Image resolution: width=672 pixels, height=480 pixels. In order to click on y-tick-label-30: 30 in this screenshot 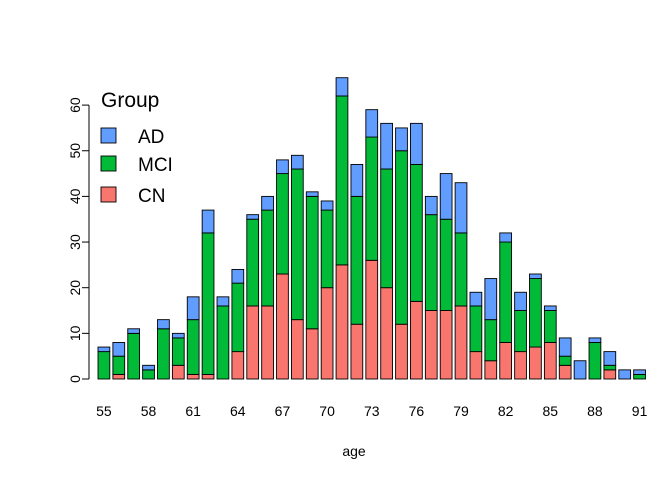, I will do `click(75, 242)`.